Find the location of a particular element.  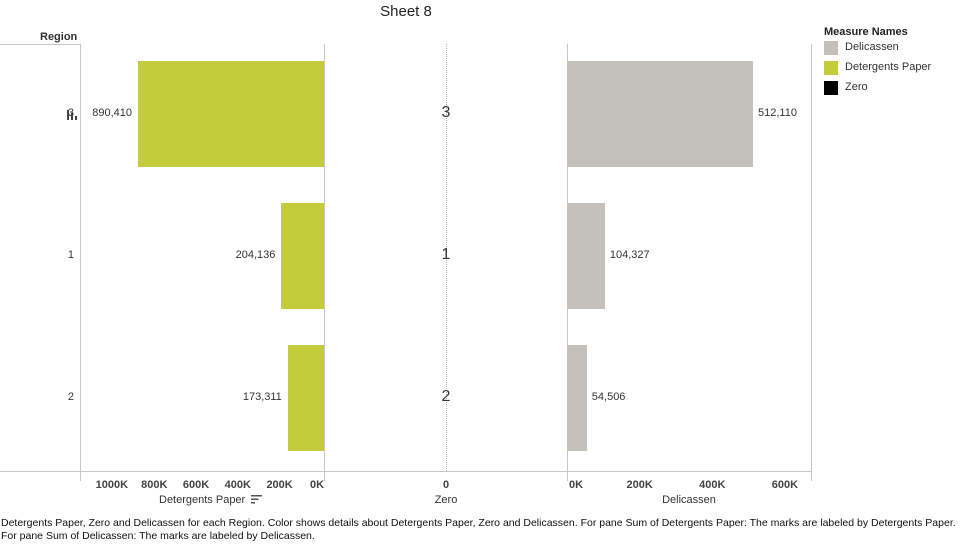

zero-axis-line is located at coordinates (446, 257).